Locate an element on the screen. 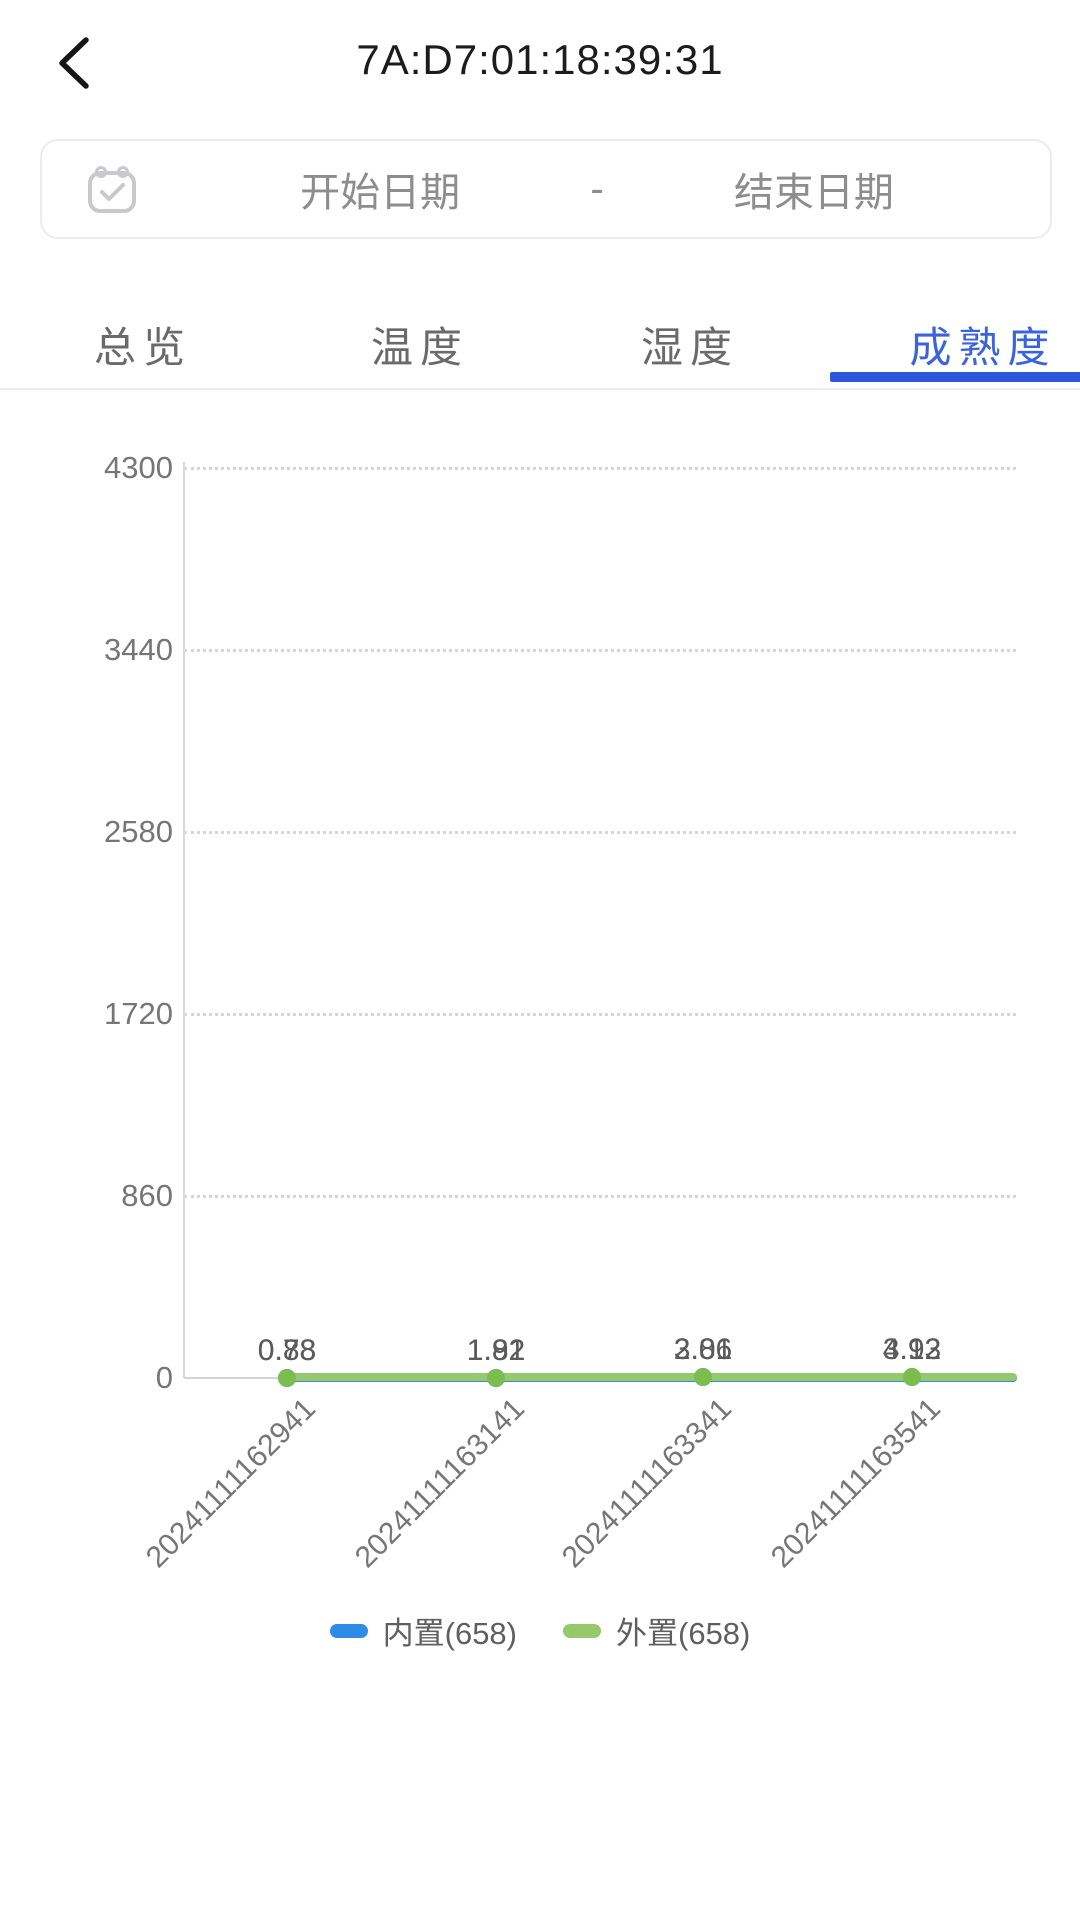  y-axis-label: 860 is located at coordinates (147, 1195).